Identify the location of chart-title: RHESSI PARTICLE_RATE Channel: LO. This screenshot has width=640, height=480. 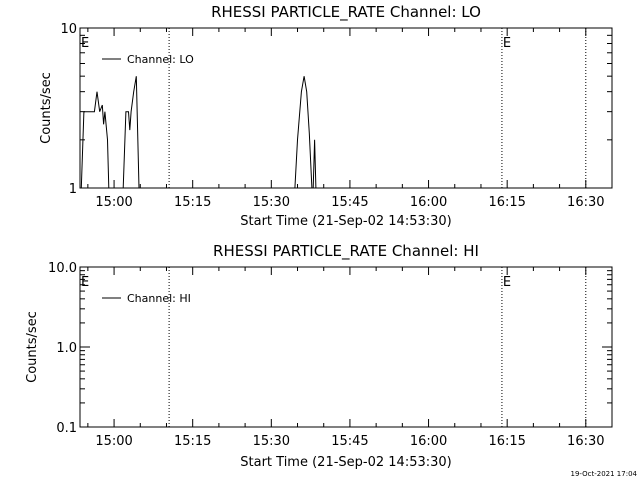
(346, 12).